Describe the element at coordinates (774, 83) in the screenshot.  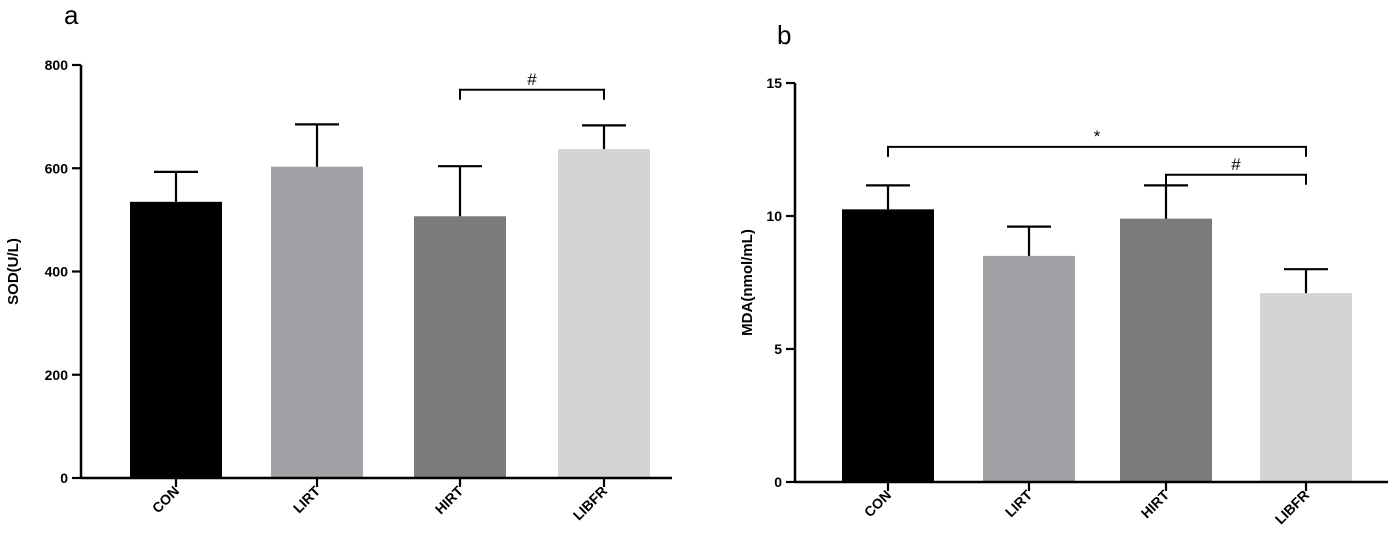
I see `y-tick-label: 15` at that location.